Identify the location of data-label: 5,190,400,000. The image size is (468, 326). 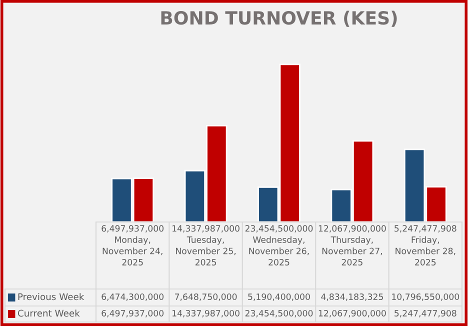
(279, 297).